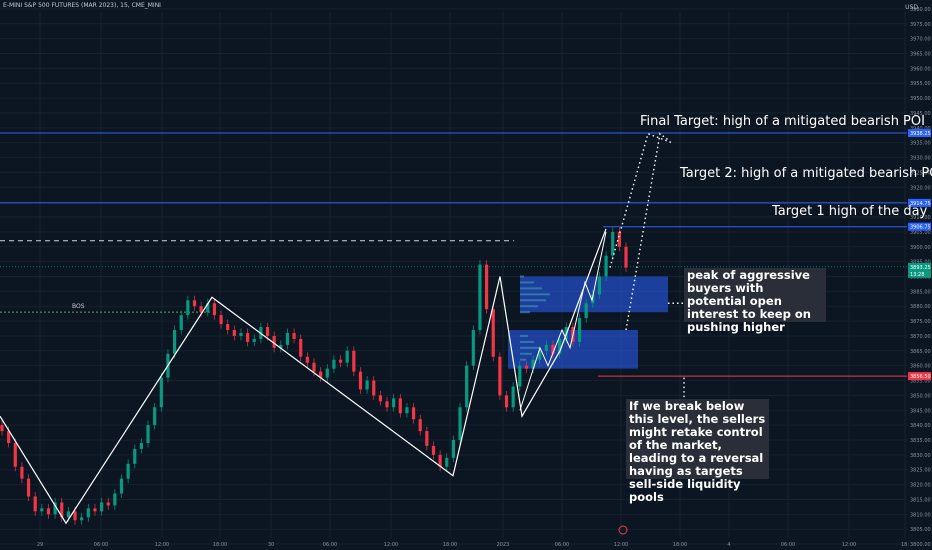  I want to click on last-price-tag, so click(919, 270).